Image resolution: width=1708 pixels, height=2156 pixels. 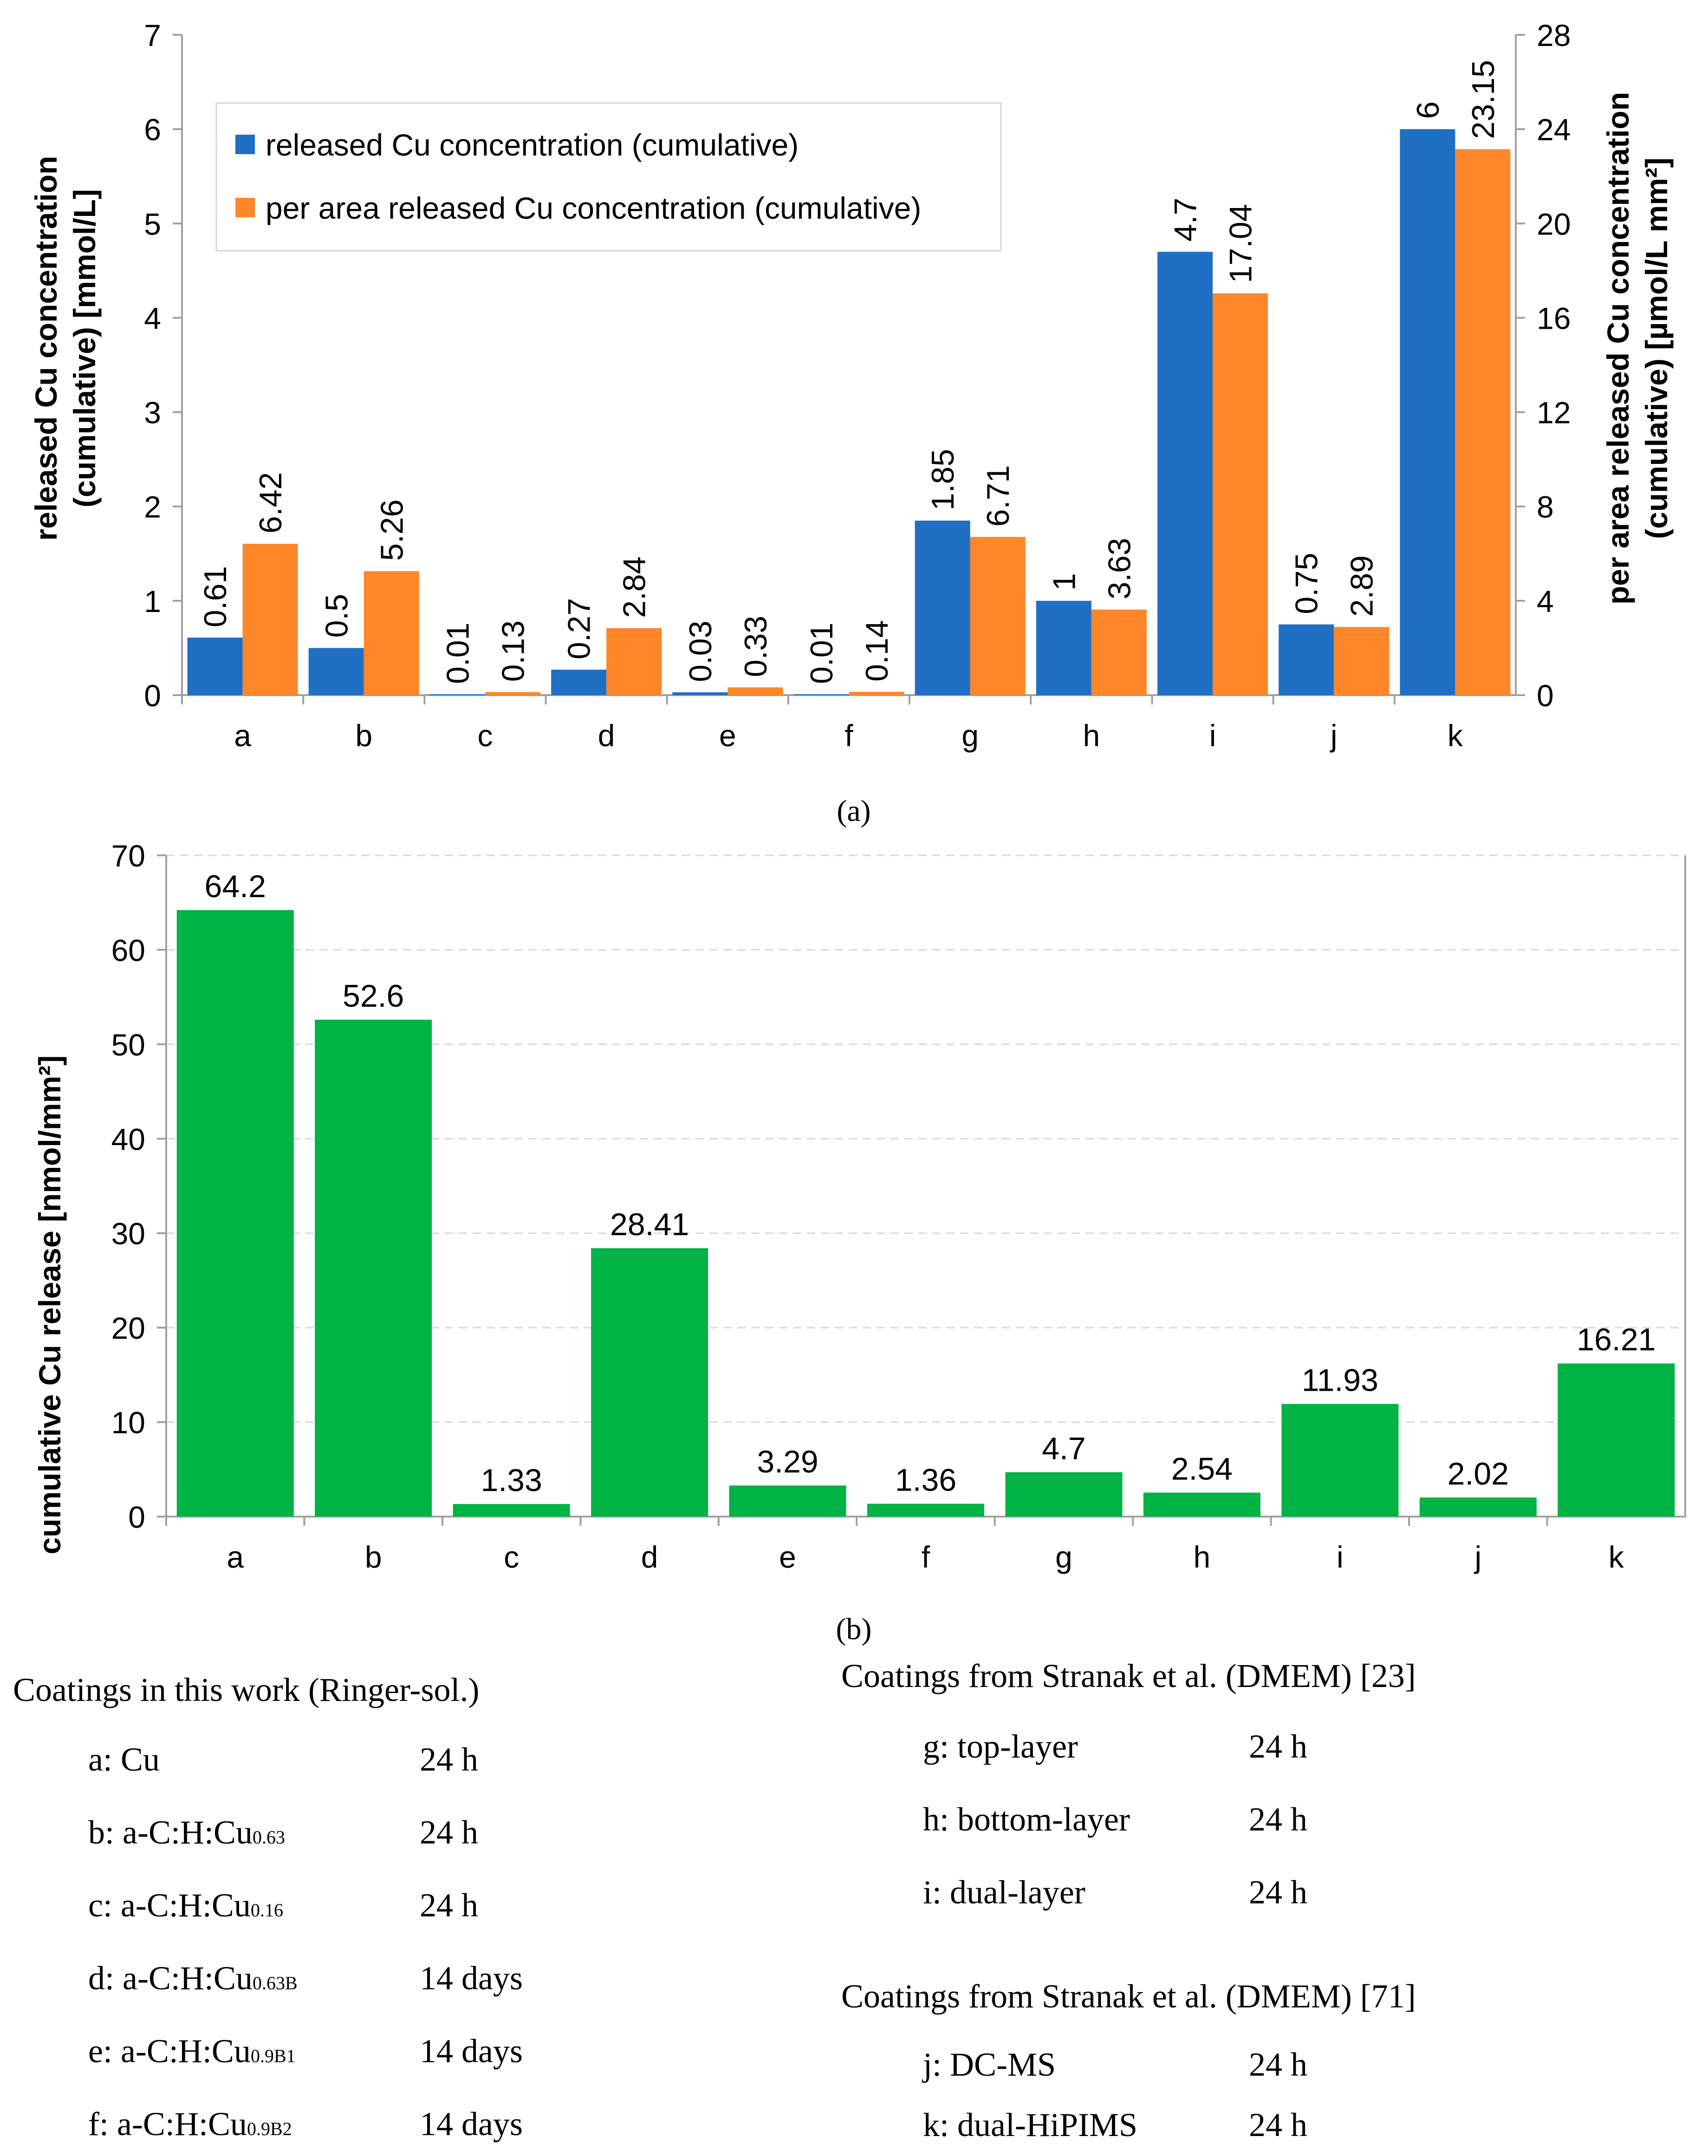 I want to click on y2-tick-label: 28, so click(x=1554, y=35).